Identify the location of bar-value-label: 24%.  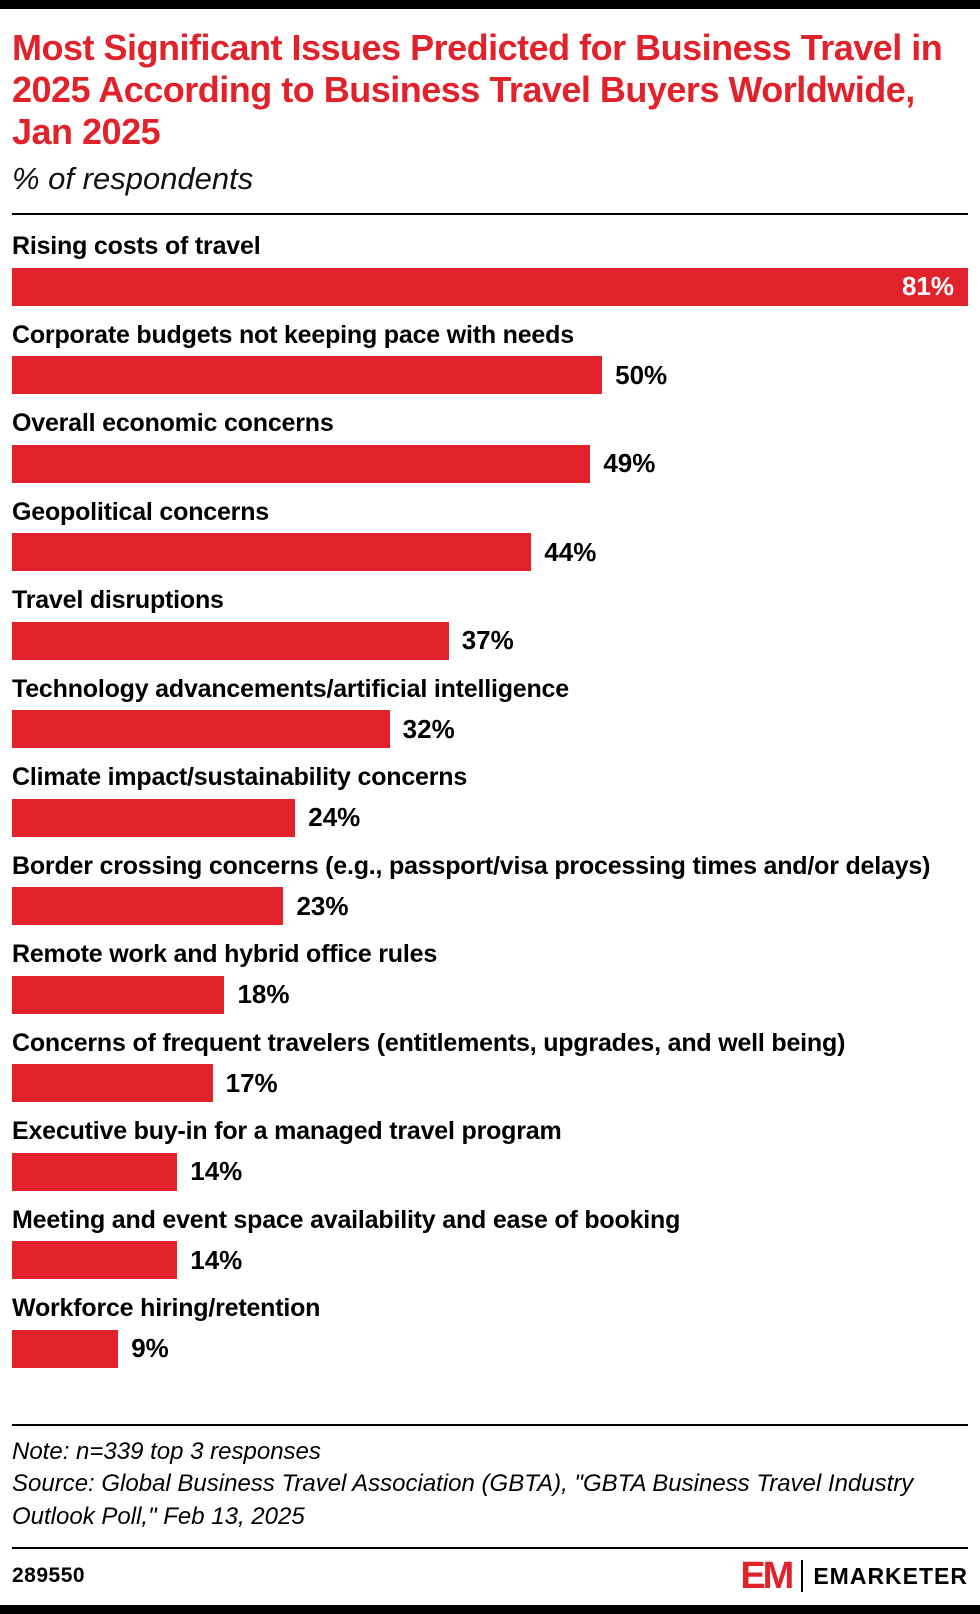
(334, 817).